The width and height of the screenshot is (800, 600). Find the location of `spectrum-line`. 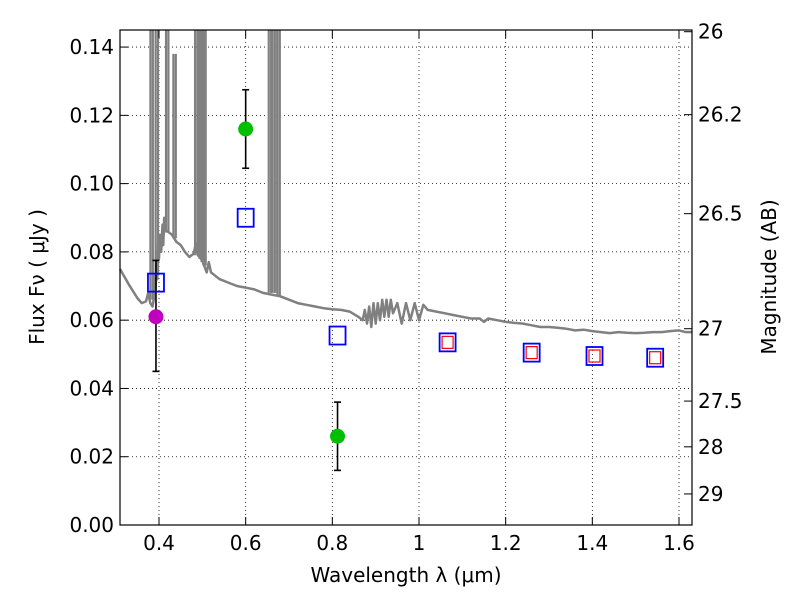

spectrum-line is located at coordinates (405, 275).